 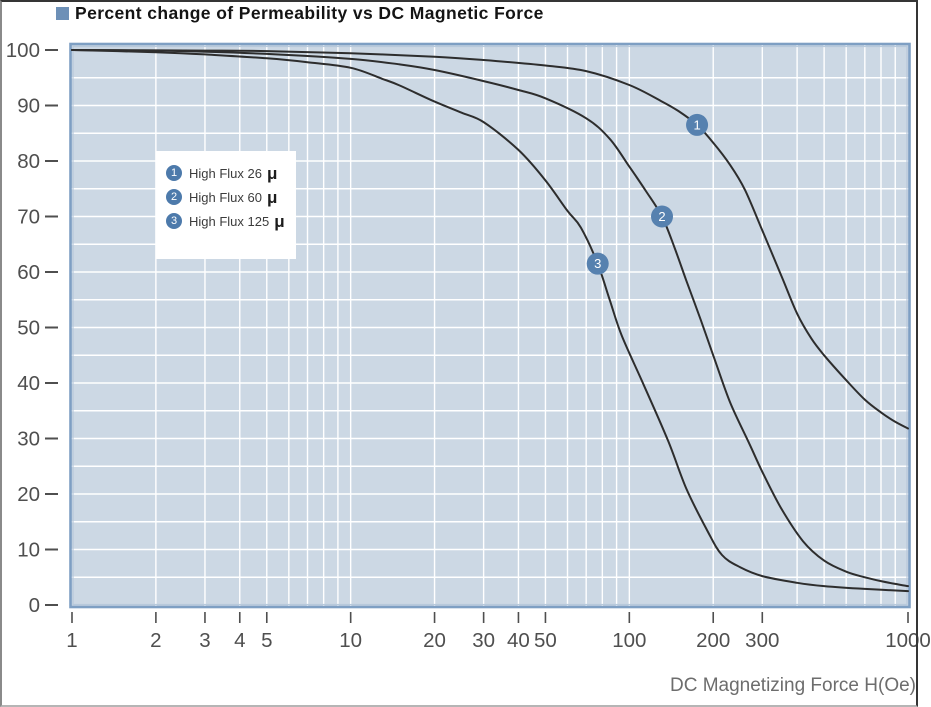 What do you see at coordinates (204, 640) in the screenshot?
I see `x-tick-label: 3` at bounding box center [204, 640].